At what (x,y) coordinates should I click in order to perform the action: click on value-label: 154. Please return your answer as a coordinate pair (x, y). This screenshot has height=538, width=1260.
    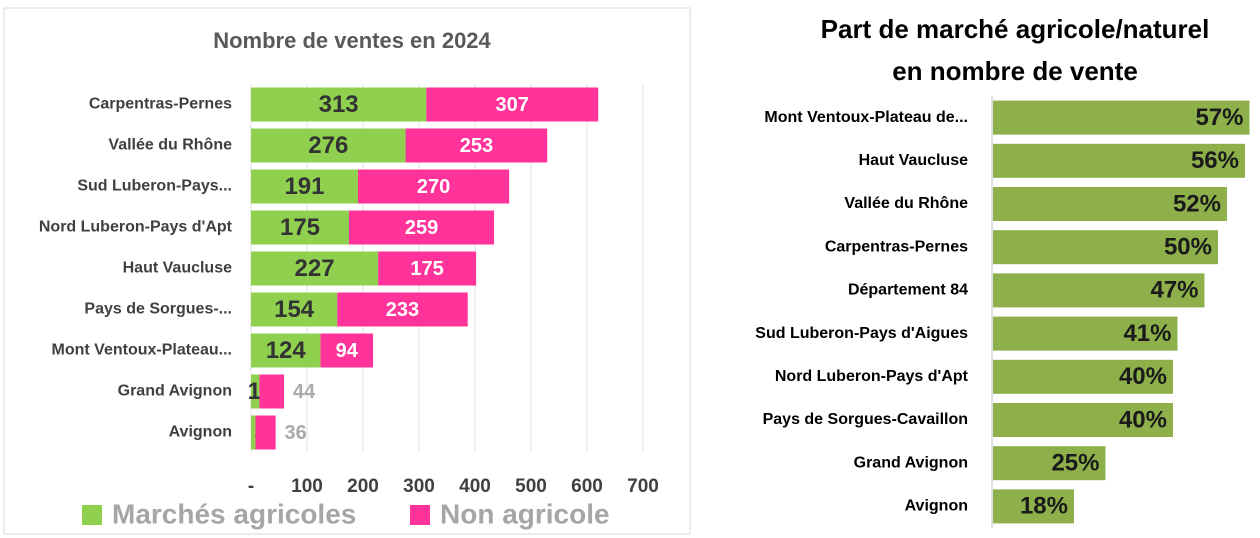
    Looking at the image, I should click on (294, 309).